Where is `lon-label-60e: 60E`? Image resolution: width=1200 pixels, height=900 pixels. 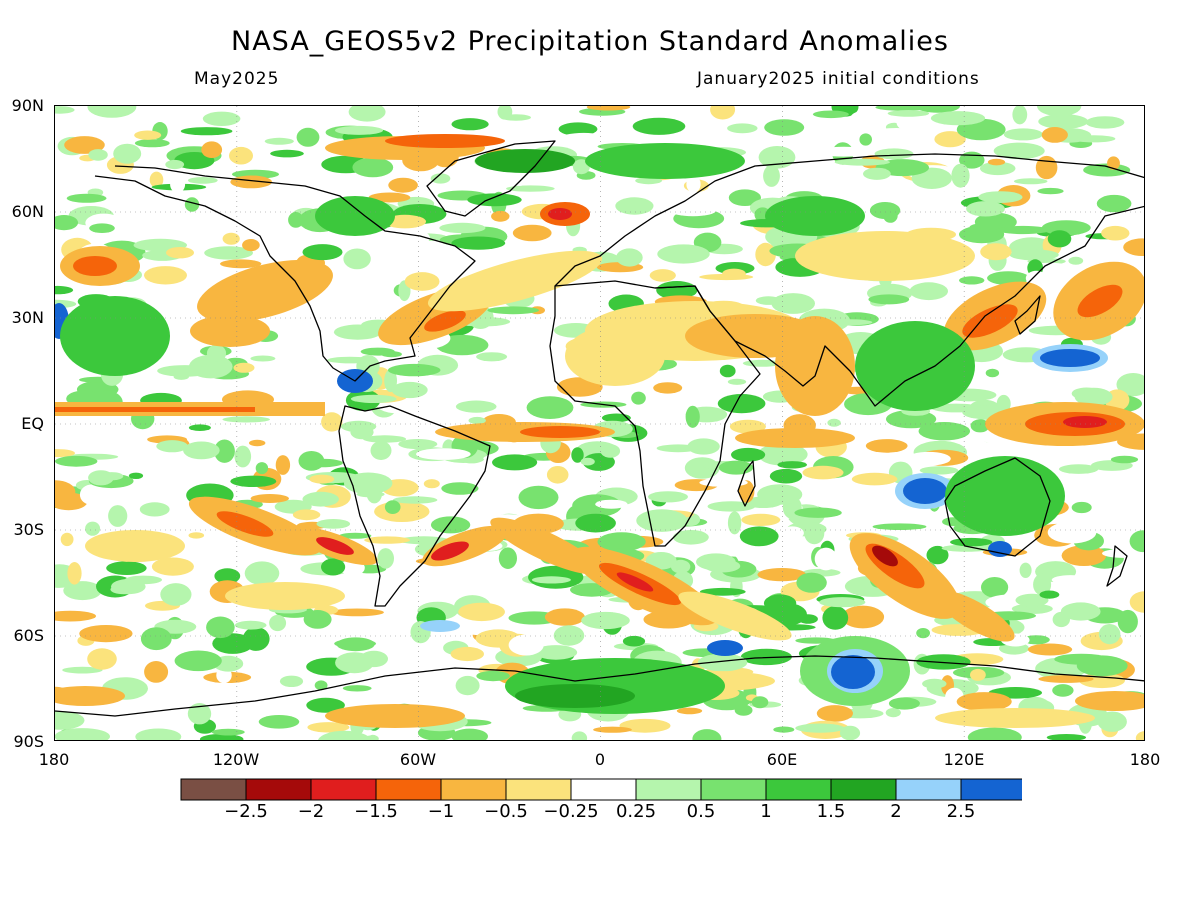
lon-label-60e: 60E is located at coordinates (782, 759).